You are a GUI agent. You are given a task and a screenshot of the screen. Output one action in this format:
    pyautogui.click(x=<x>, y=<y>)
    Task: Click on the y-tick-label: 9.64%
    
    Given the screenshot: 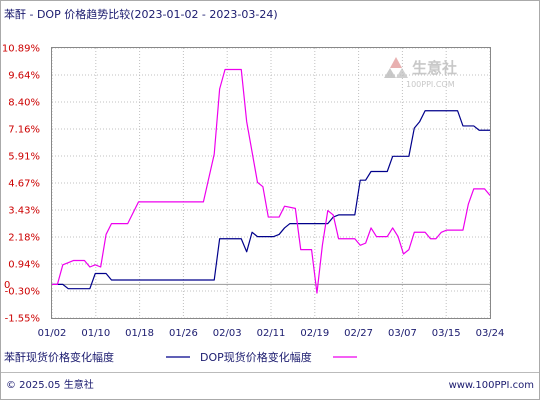 What is the action you would take?
    pyautogui.click(x=24, y=76)
    